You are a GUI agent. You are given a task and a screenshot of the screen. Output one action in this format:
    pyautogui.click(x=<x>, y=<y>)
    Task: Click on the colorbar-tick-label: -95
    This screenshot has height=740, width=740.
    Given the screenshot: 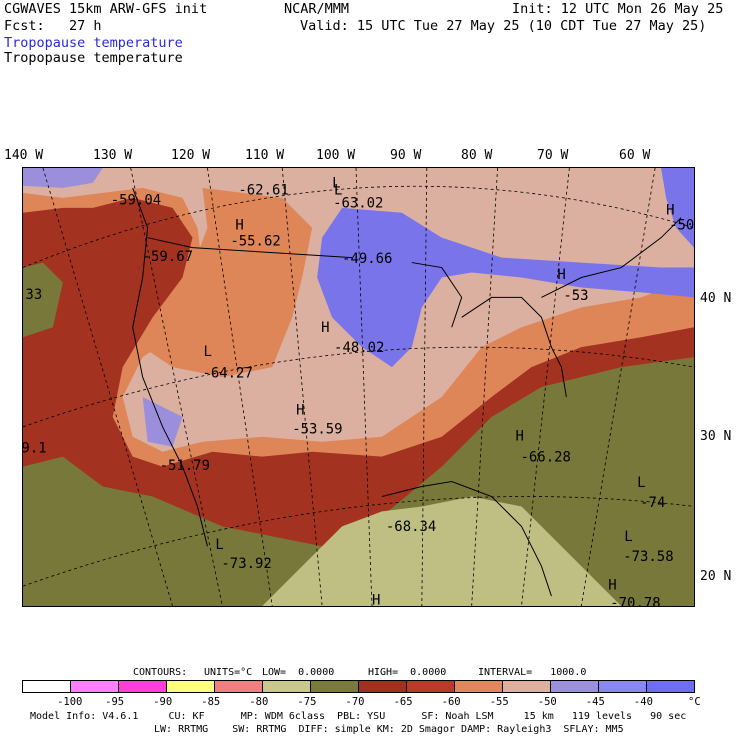 What is the action you would take?
    pyautogui.click(x=115, y=702)
    